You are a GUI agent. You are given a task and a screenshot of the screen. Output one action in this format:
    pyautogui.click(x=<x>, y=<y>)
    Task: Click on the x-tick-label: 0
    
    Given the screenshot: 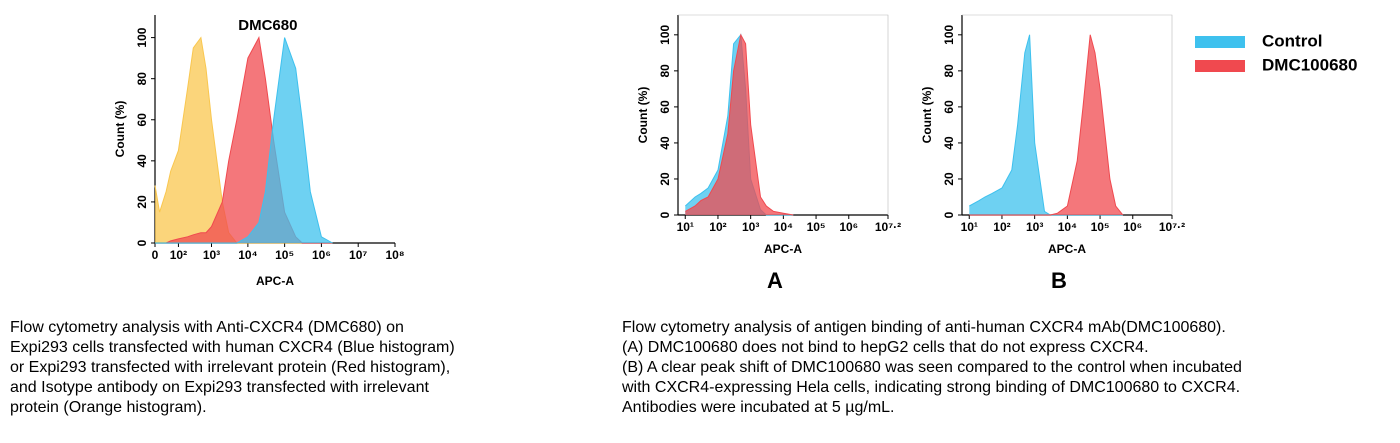 What is the action you would take?
    pyautogui.click(x=155, y=255)
    